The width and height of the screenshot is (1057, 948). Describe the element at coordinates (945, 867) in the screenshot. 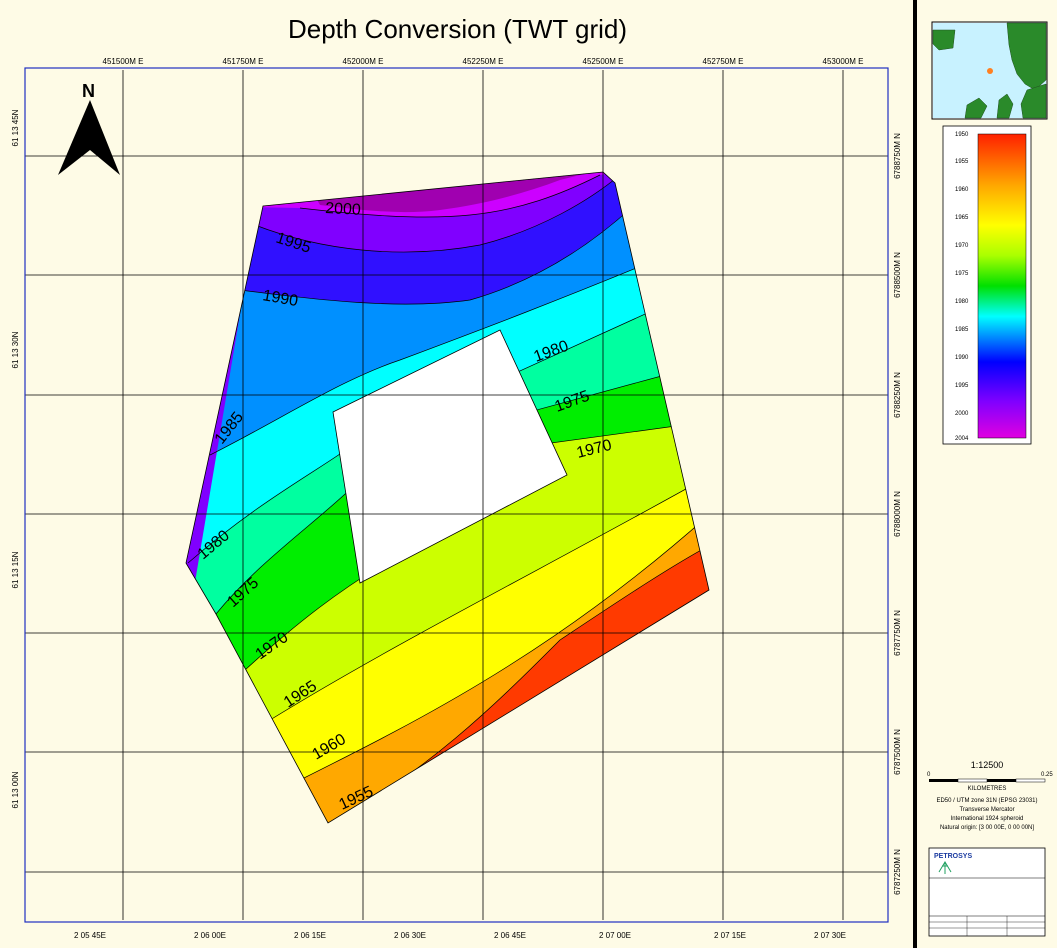

I see `petrosys-logo-icon` at that location.